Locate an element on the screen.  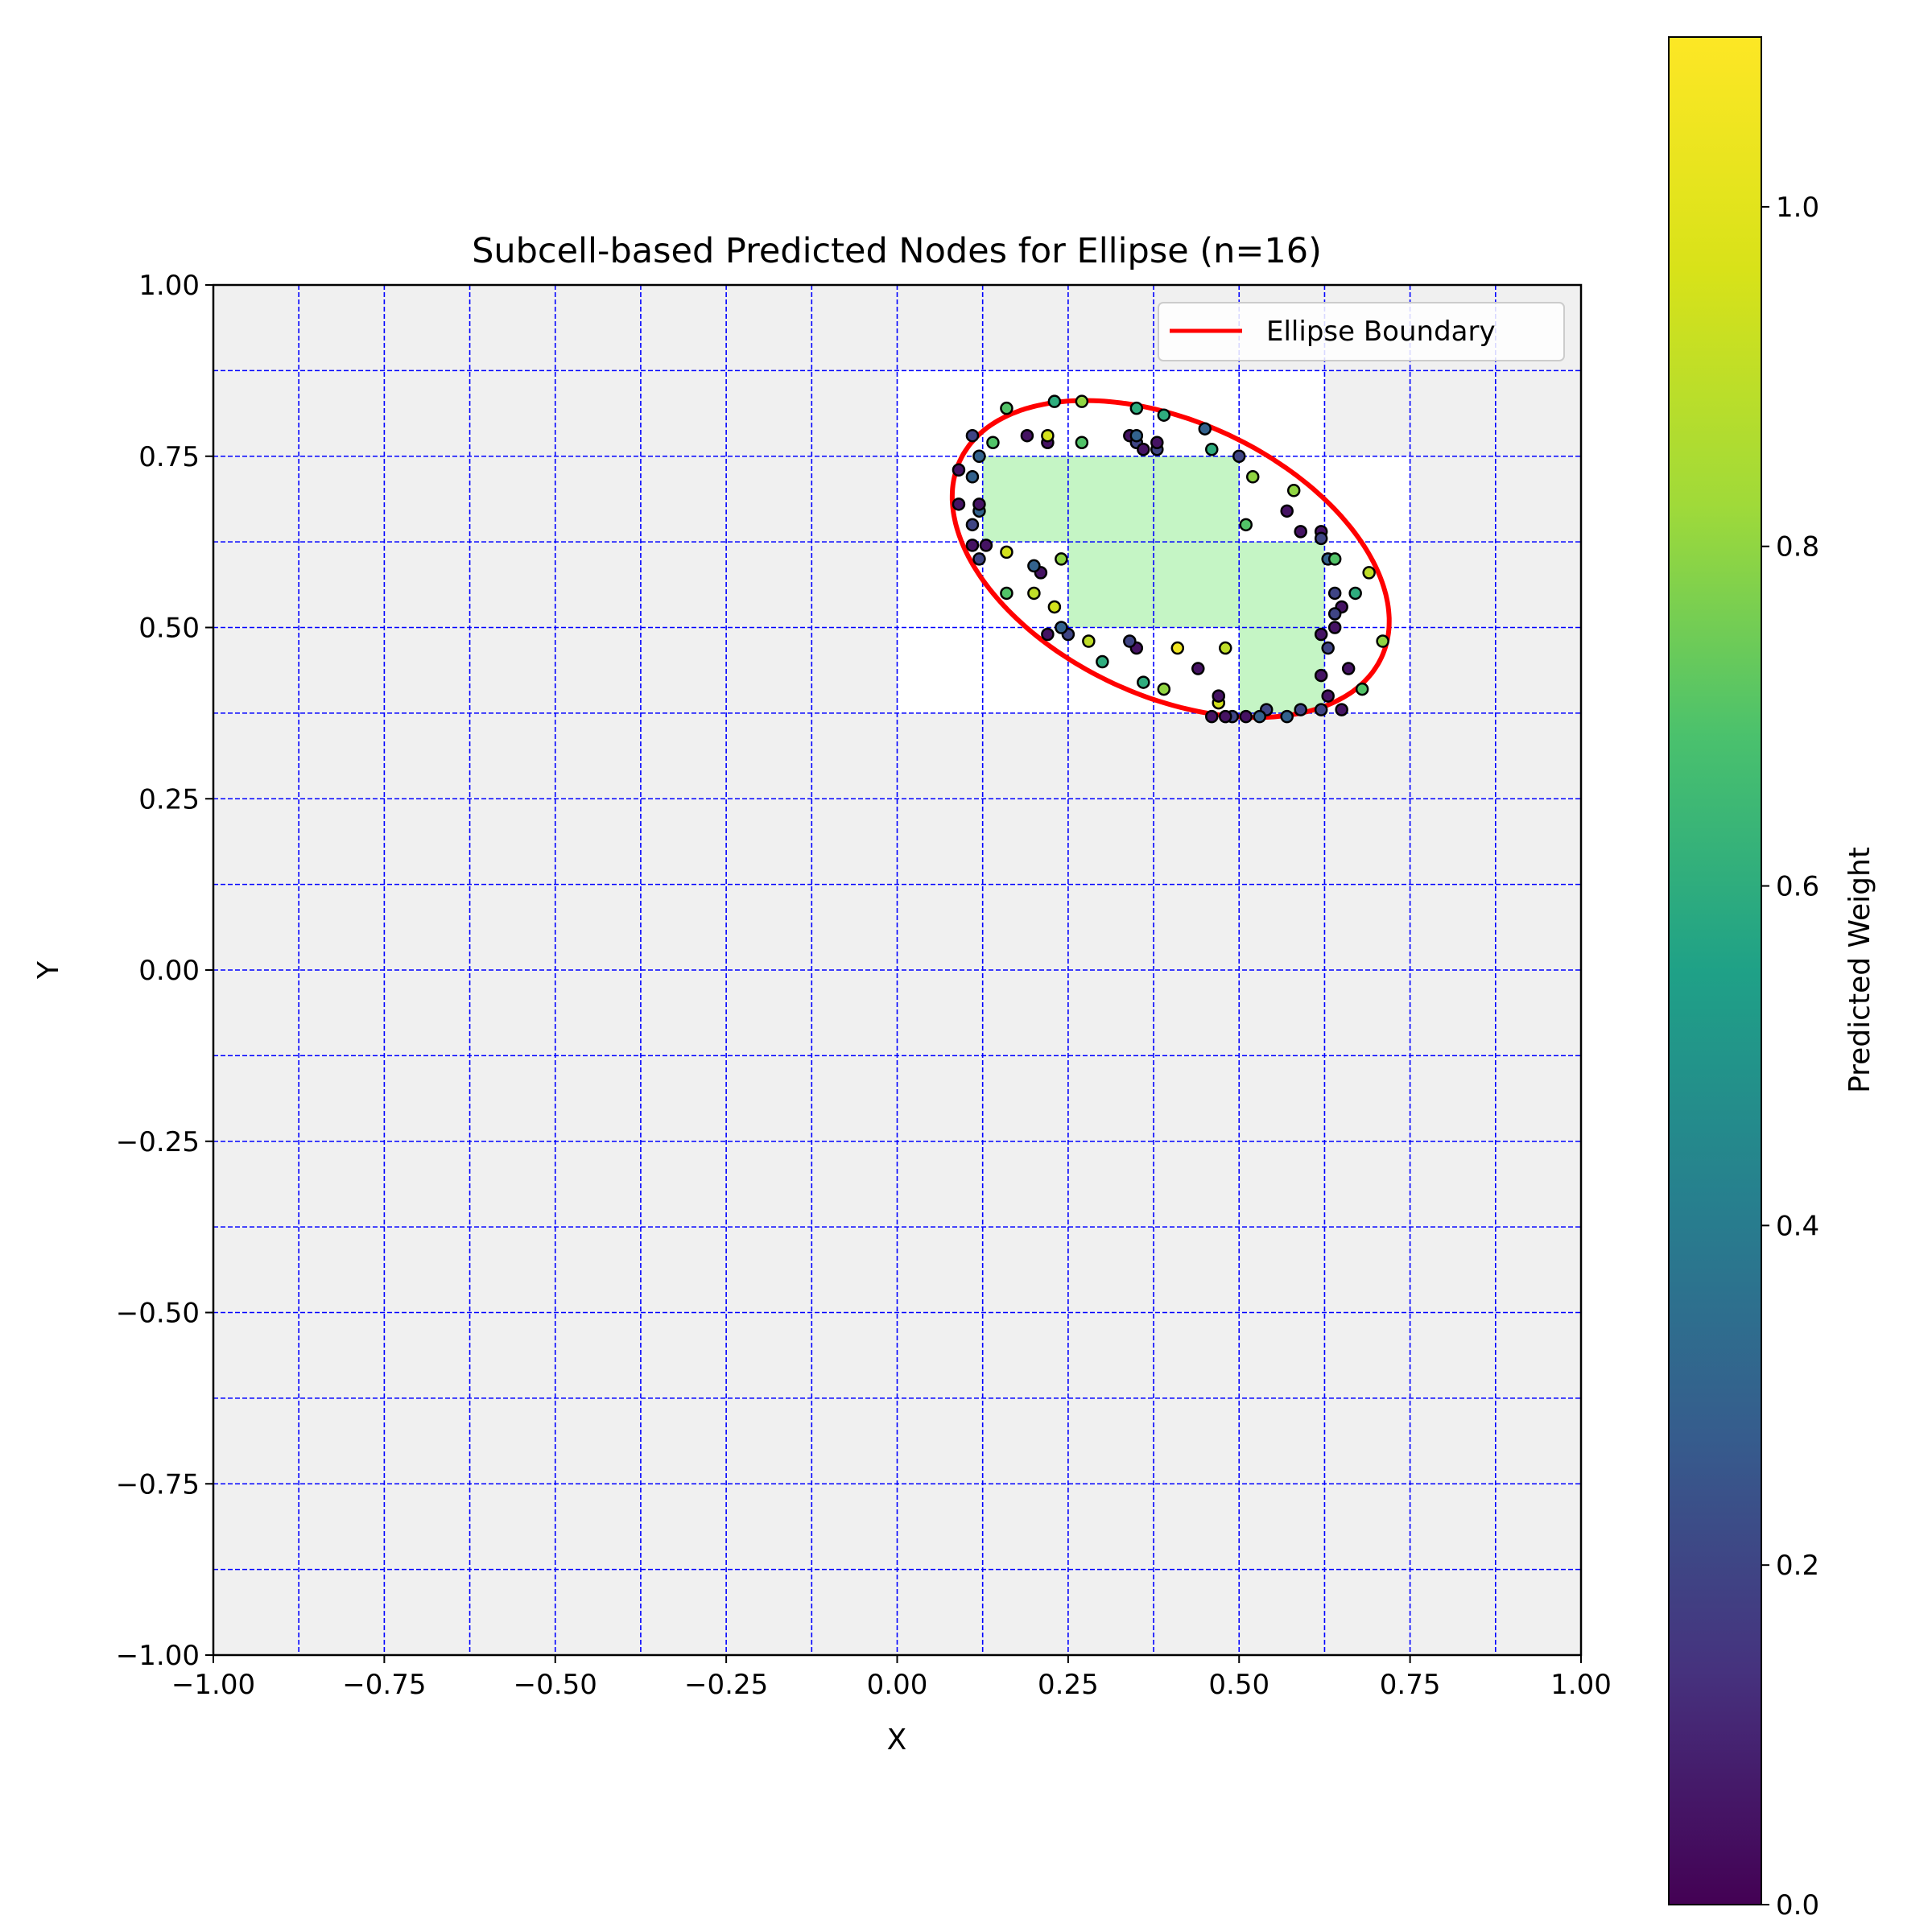
x-tick-label: −0.25 is located at coordinates (726, 1685).